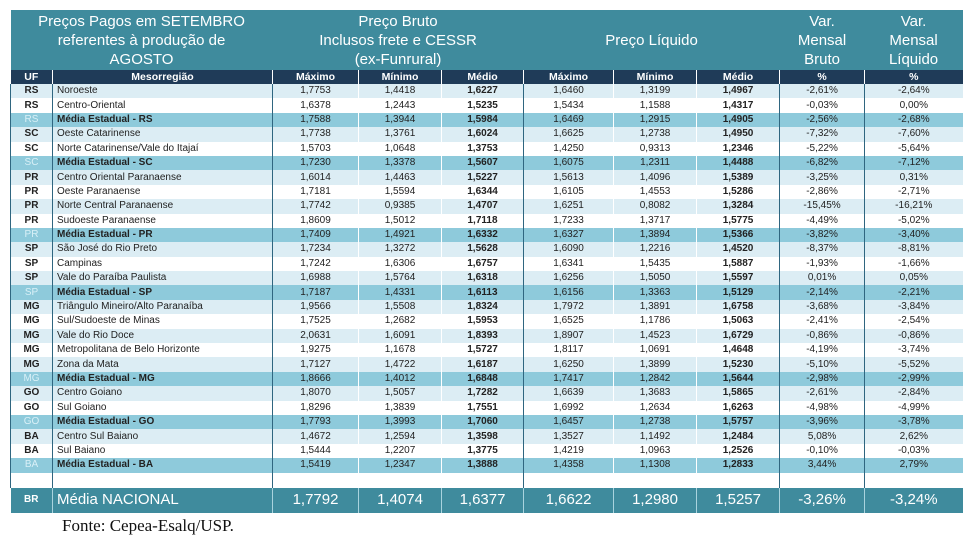 This screenshot has height=540, width=974. What do you see at coordinates (400, 350) in the screenshot?
I see `gross-min-cell: 1,1678` at bounding box center [400, 350].